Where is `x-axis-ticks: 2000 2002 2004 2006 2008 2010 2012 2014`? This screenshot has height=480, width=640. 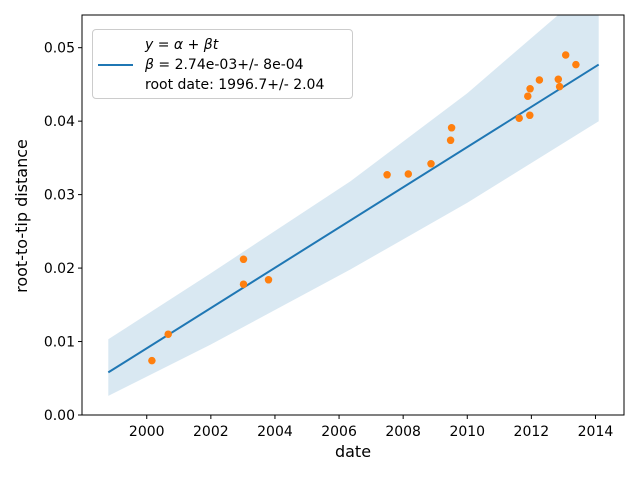 x-axis-ticks: 2000 2002 2004 2006 2008 2010 2012 2014 is located at coordinates (371, 427).